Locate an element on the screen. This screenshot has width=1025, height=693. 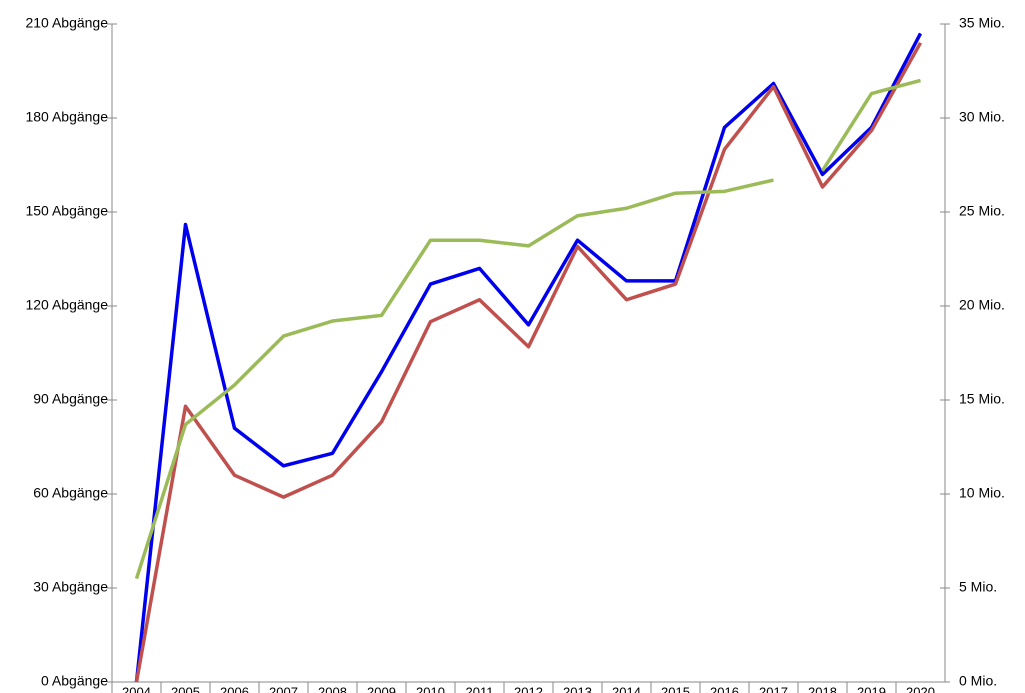
y-tick-label: 210 Abgänge is located at coordinates (66, 23).